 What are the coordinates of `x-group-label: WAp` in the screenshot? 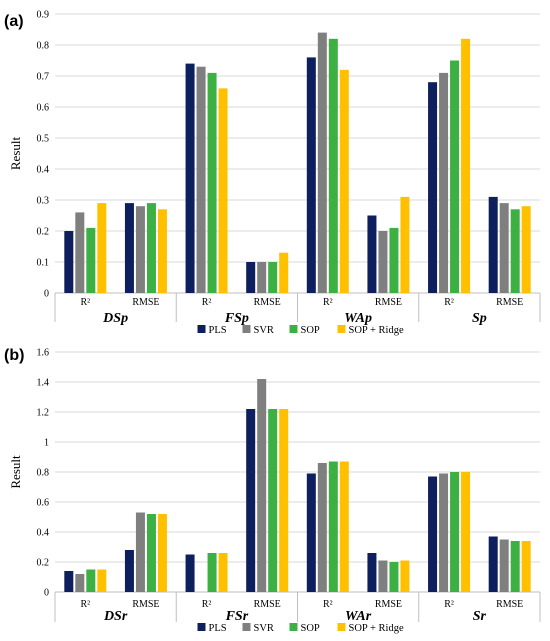 It's located at (358, 318).